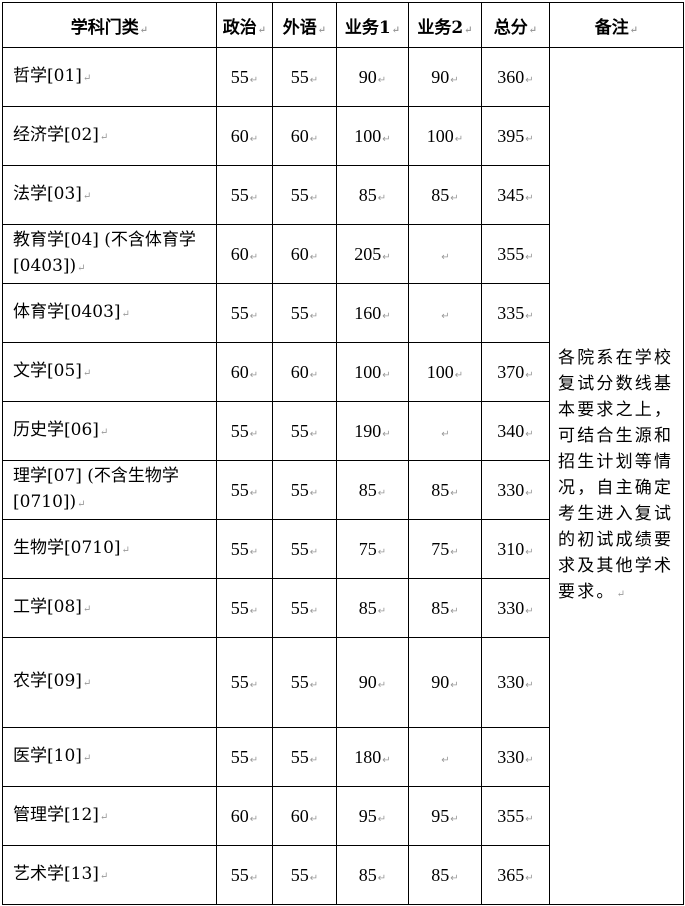 Image resolution: width=685 pixels, height=906 pixels. I want to click on header-subject2: 业务2, so click(445, 25).